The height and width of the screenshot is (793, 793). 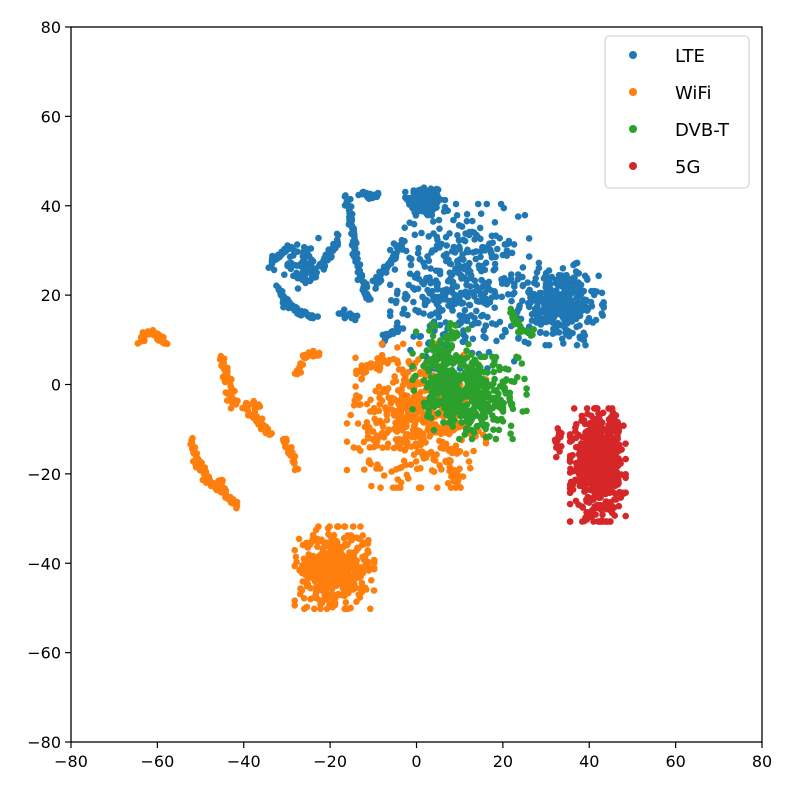 What do you see at coordinates (633, 129) in the screenshot?
I see `legend-marker-dvb-t` at bounding box center [633, 129].